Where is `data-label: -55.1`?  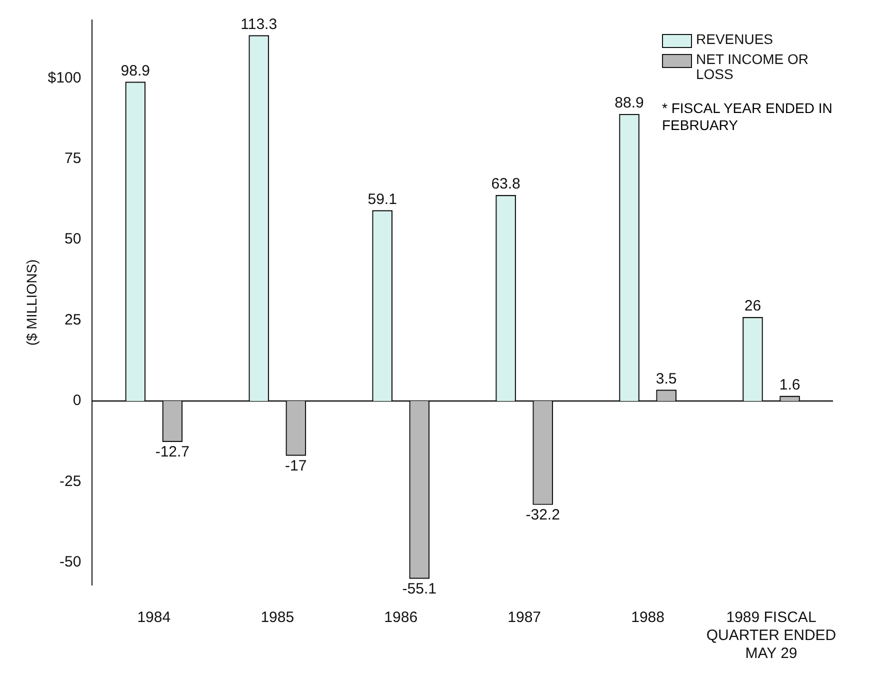 data-label: -55.1 is located at coordinates (419, 589).